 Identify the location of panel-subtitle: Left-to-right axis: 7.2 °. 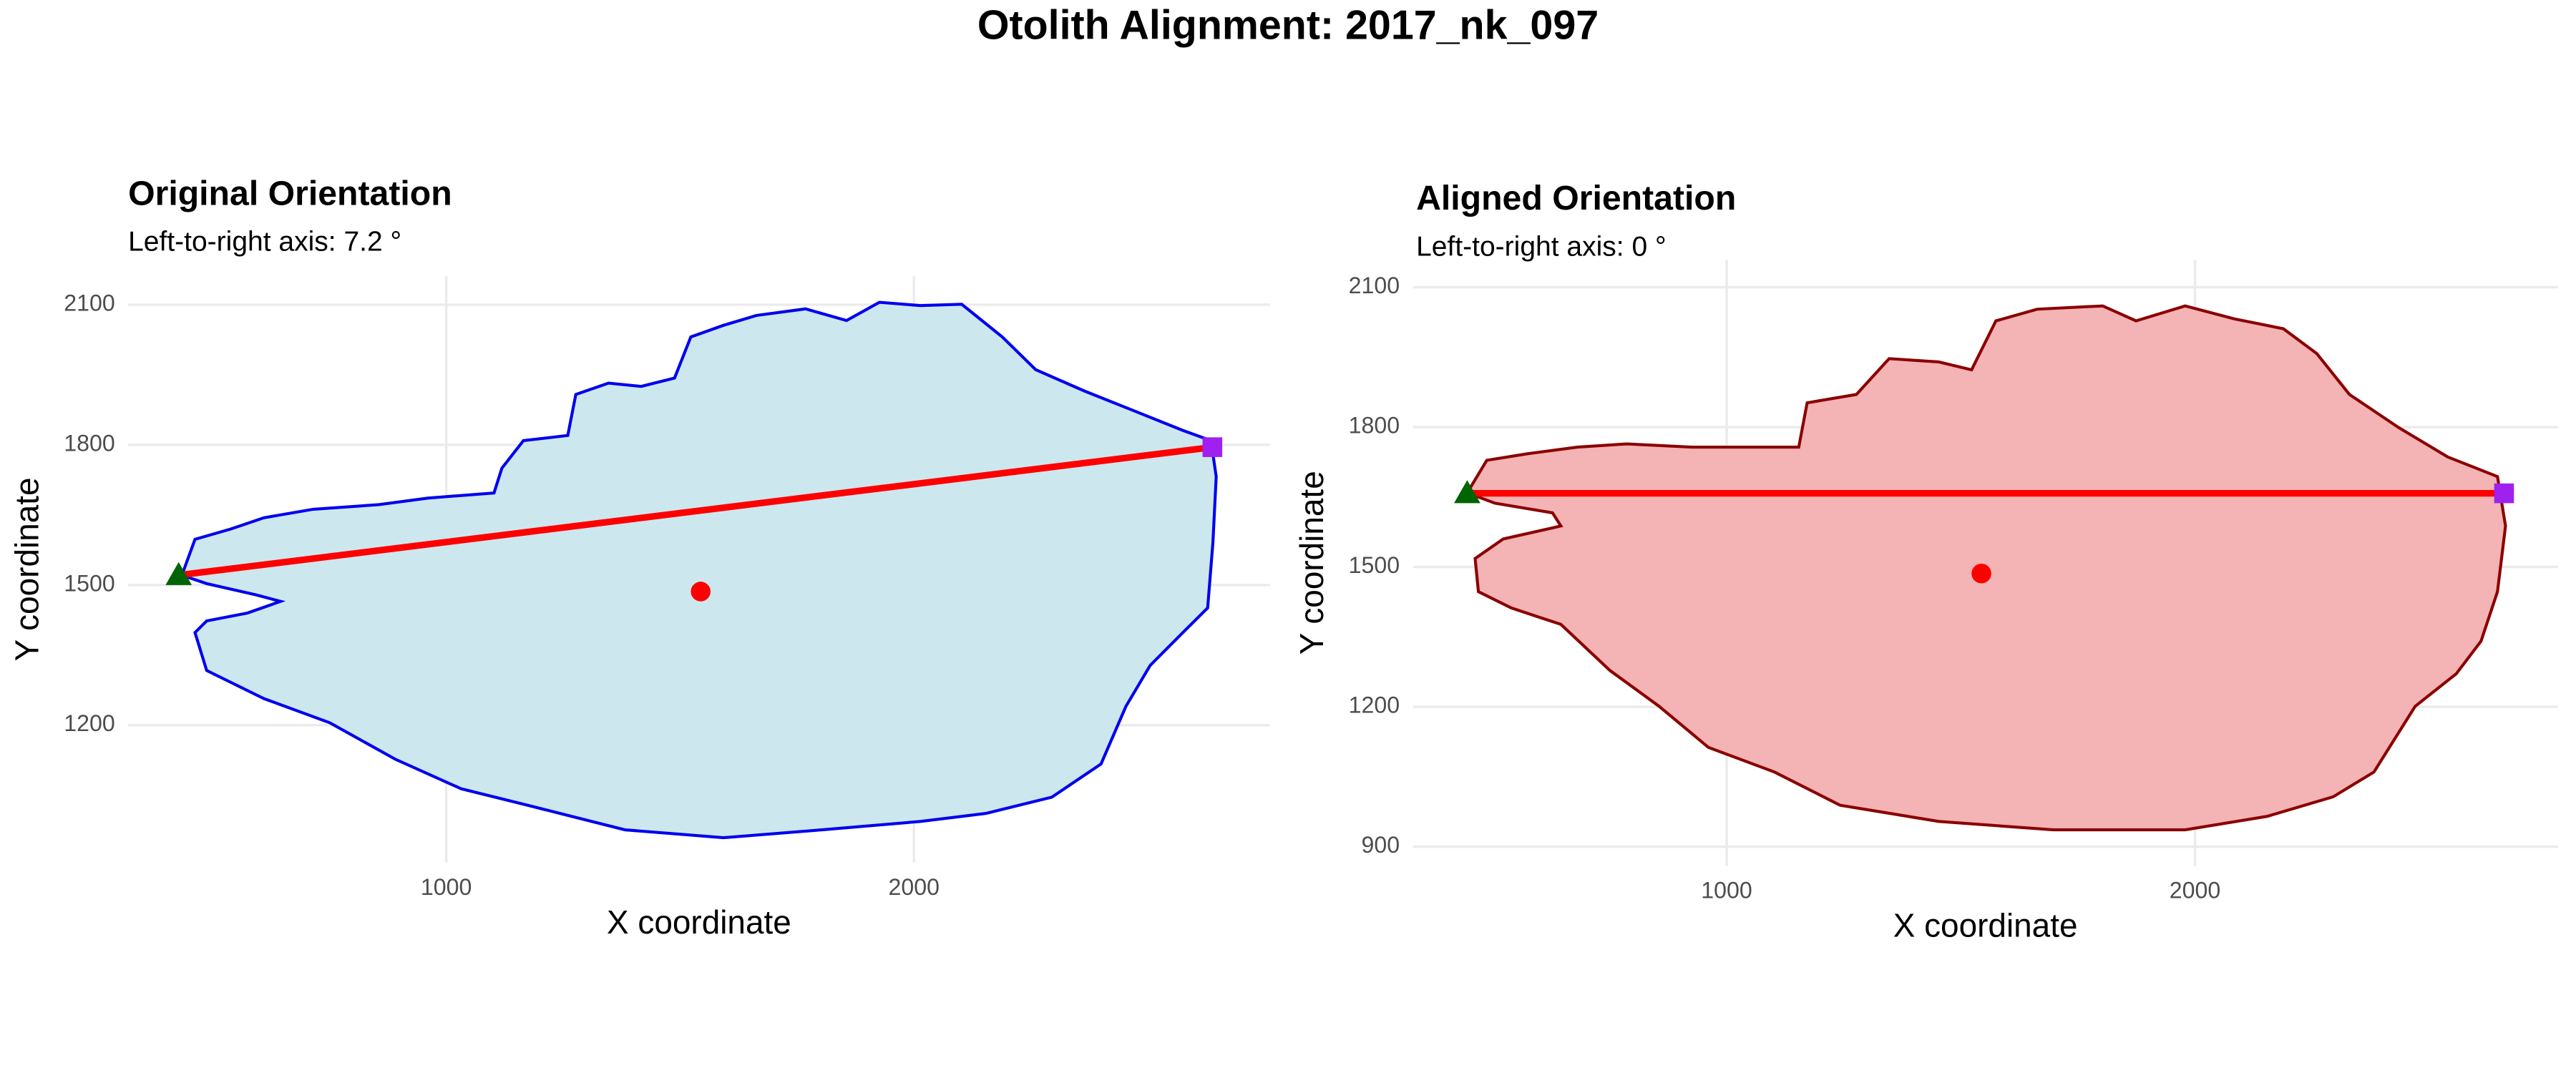
(264, 241).